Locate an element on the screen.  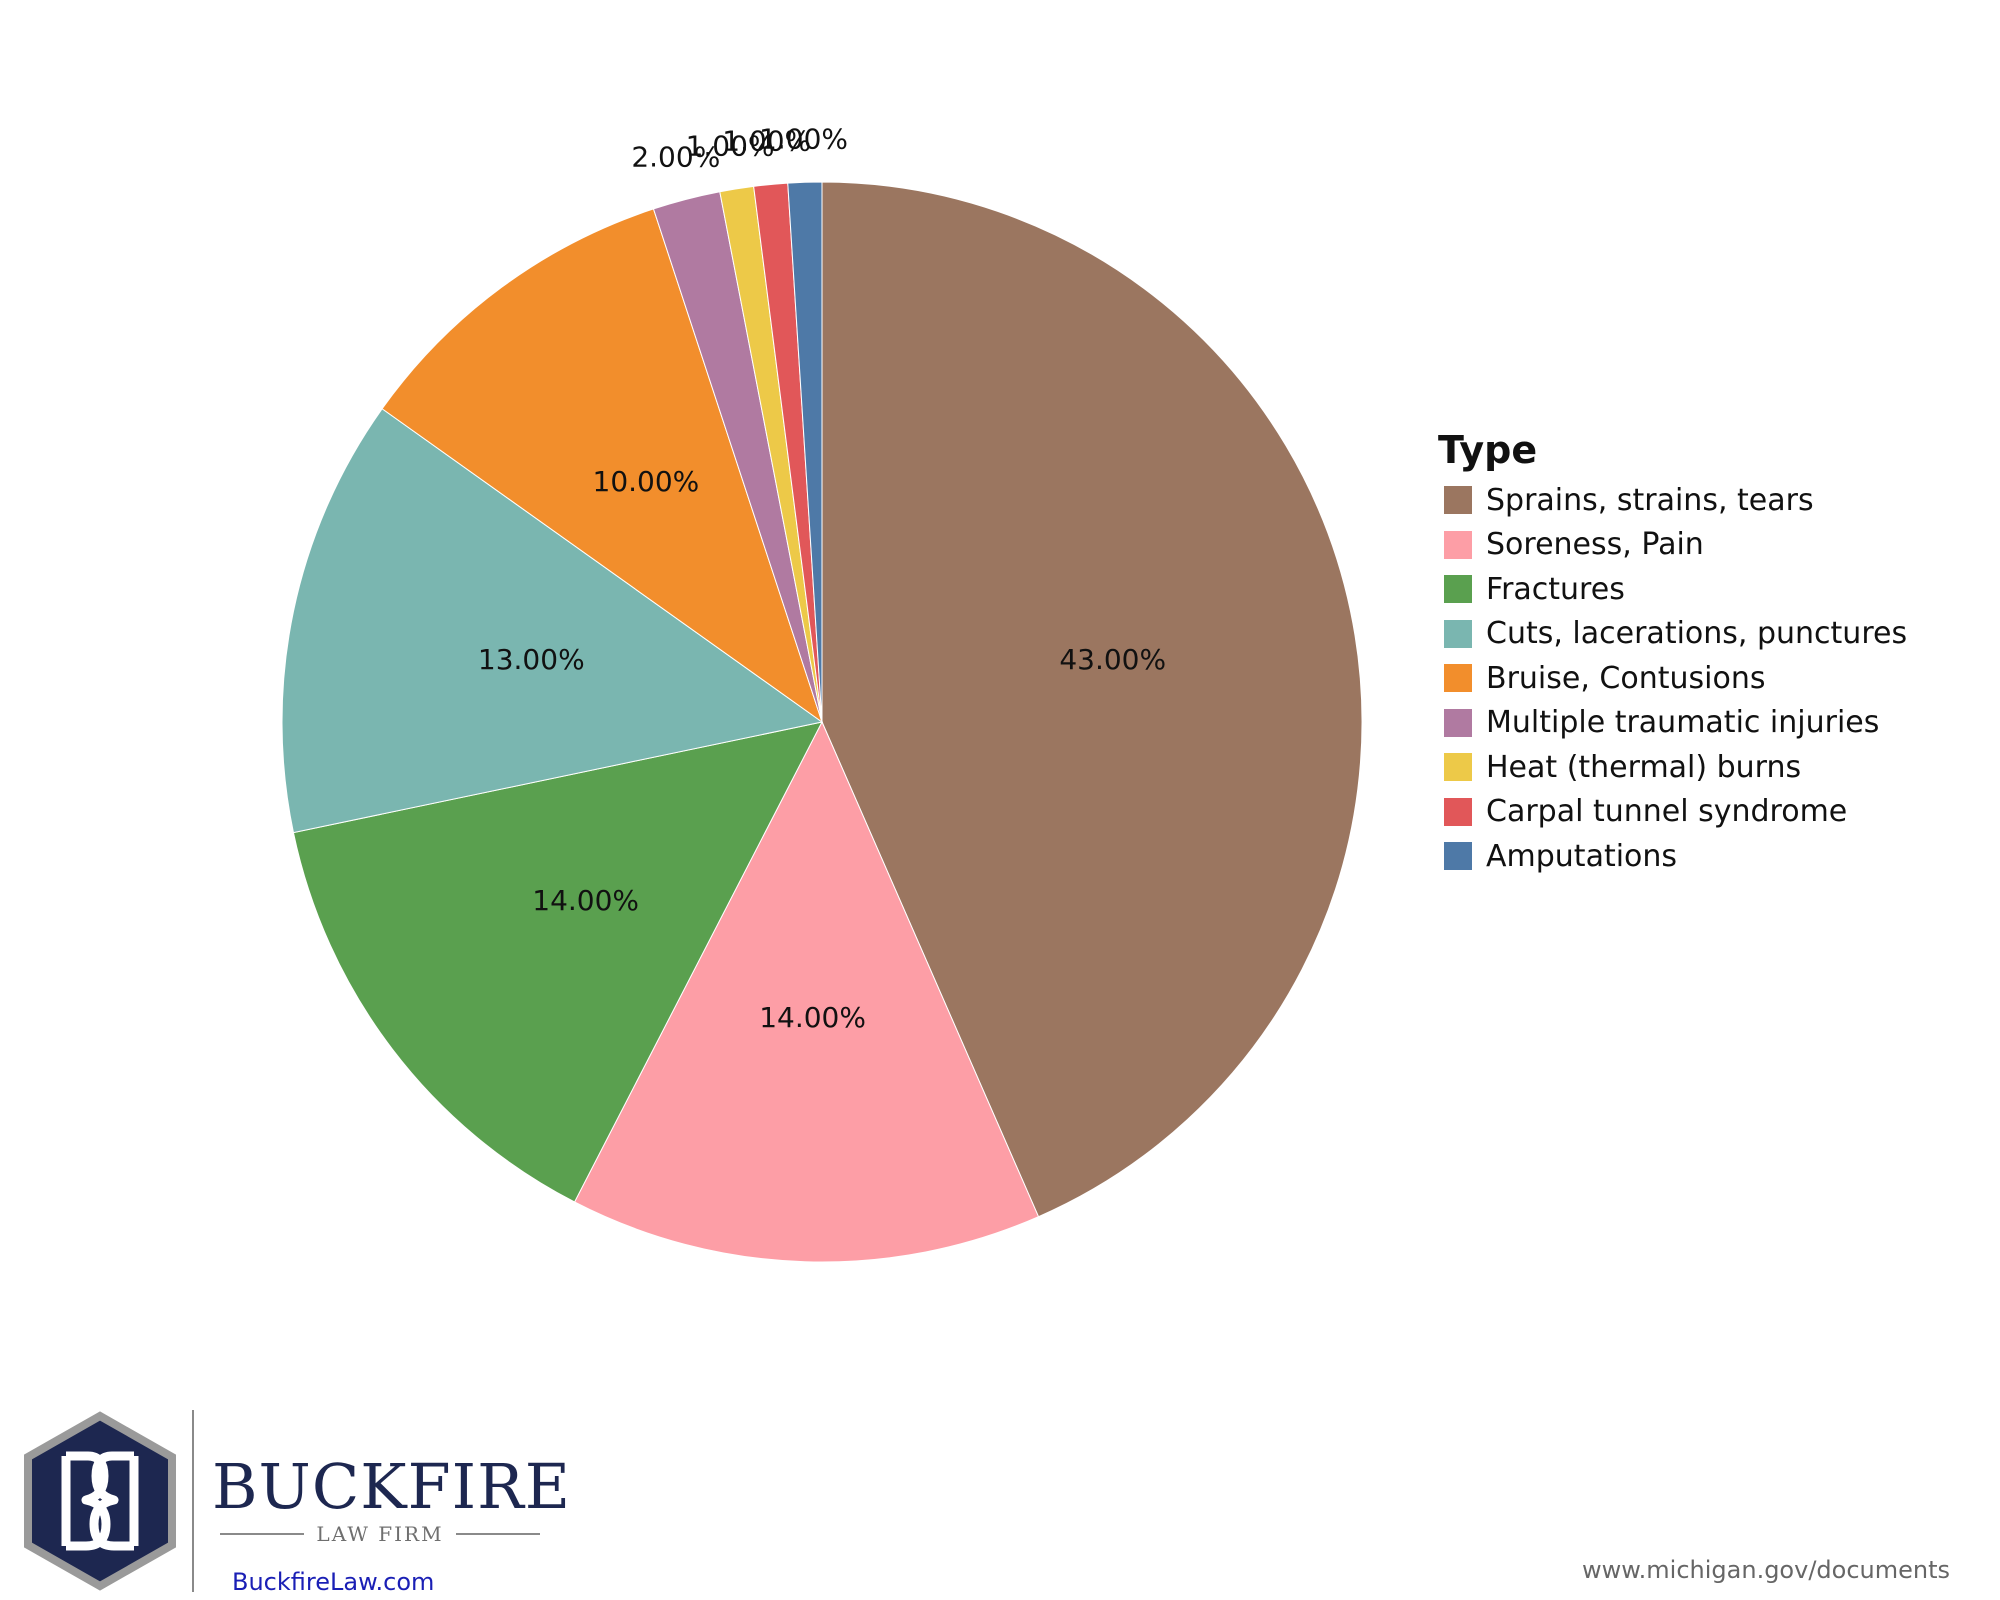
legend-item: Amputations is located at coordinates (1672, 856).